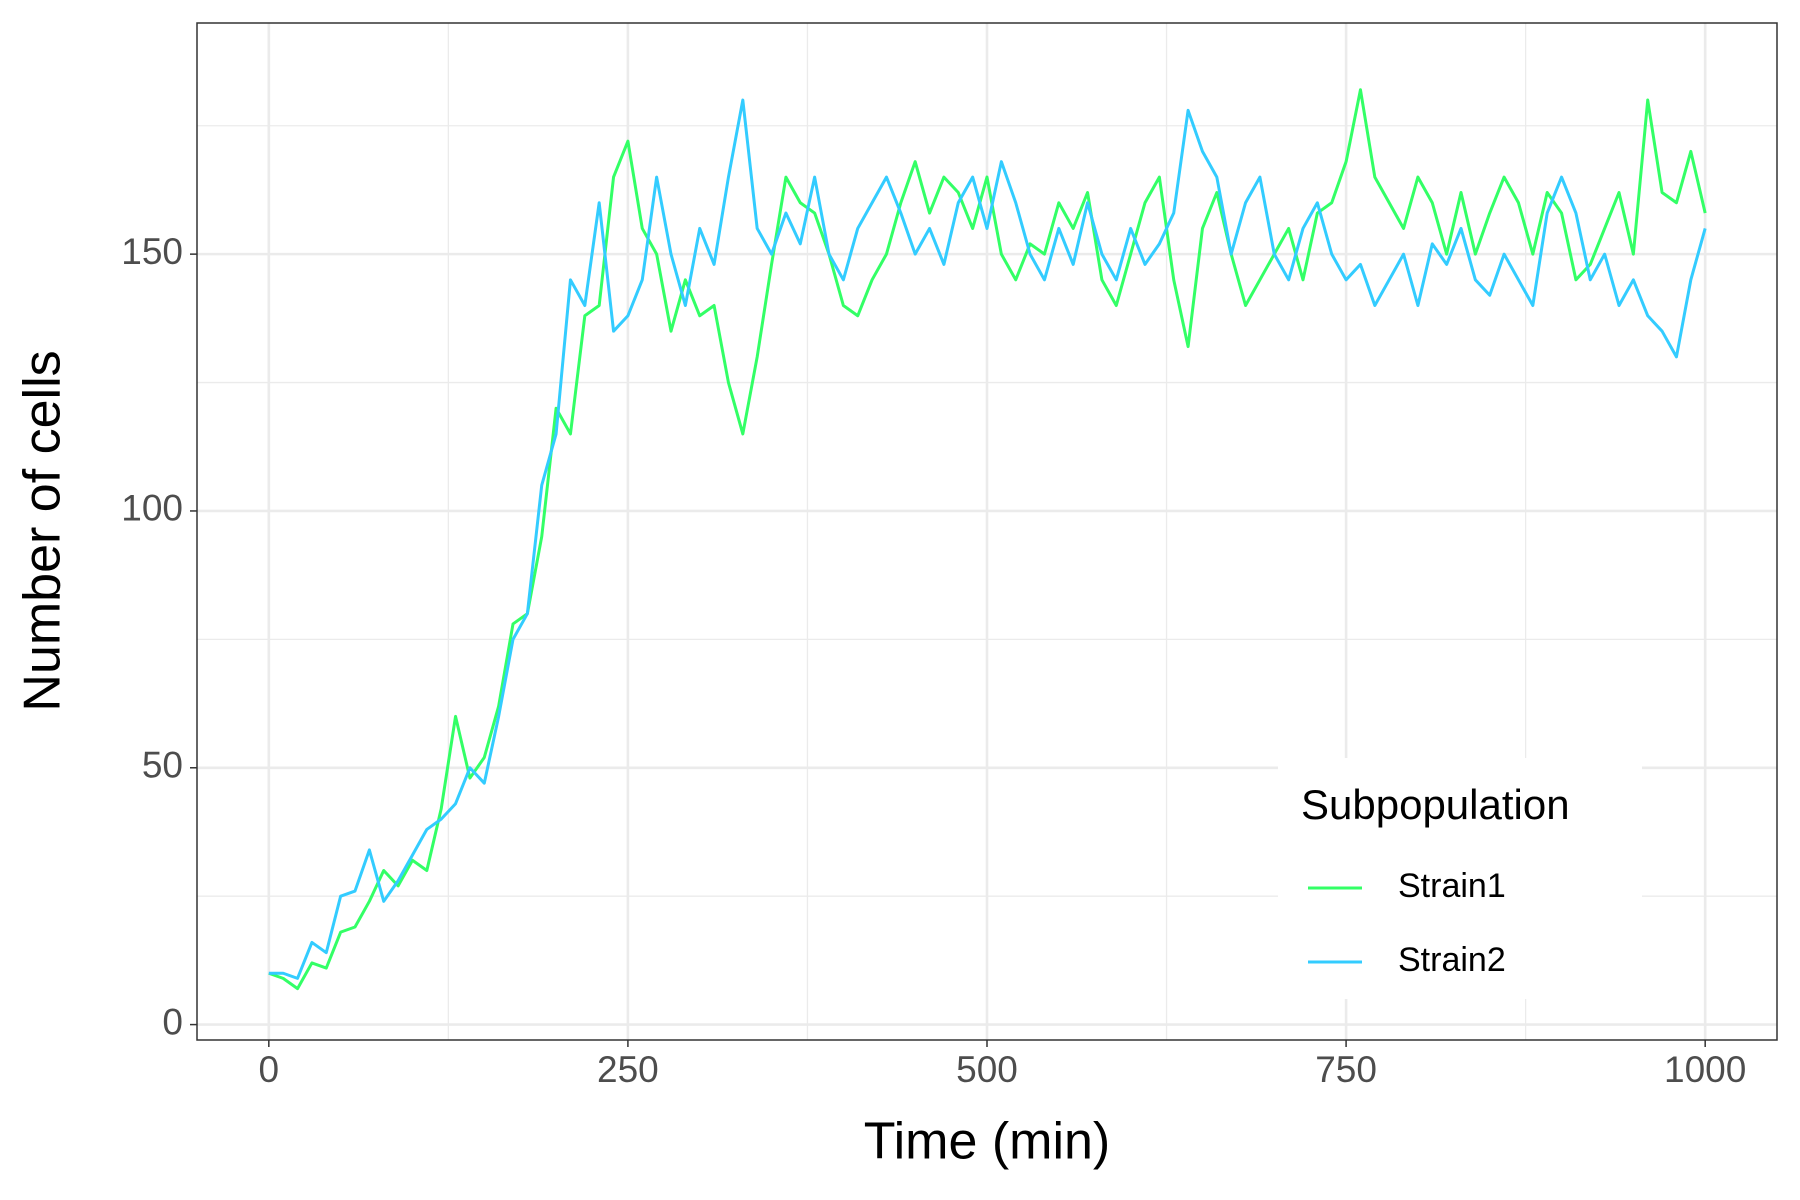 The image size is (1800, 1200). Describe the element at coordinates (269, 1069) in the screenshot. I see `x-tick-label: 0` at that location.